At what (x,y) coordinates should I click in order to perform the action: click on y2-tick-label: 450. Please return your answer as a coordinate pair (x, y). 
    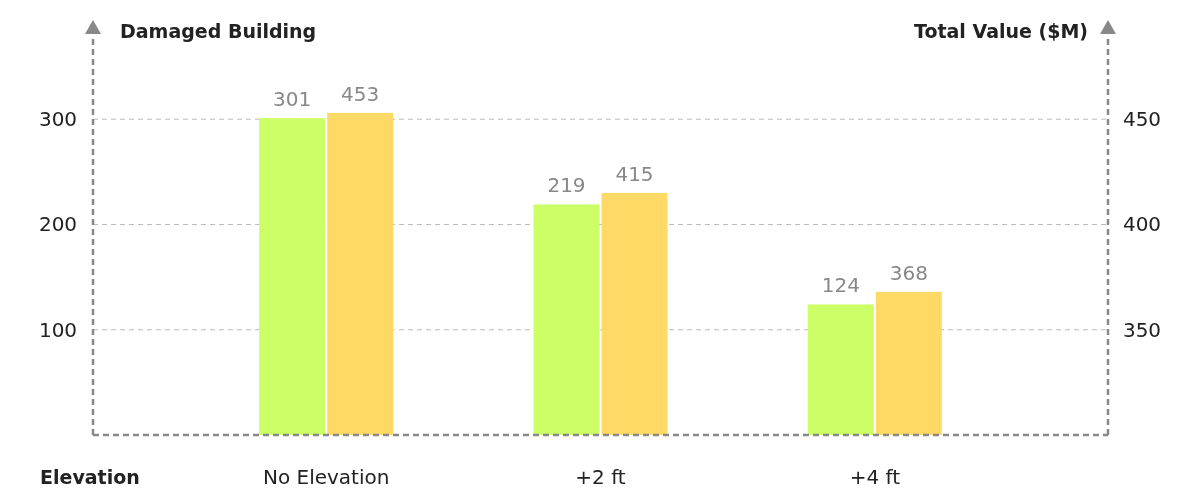
    Looking at the image, I should click on (1142, 119).